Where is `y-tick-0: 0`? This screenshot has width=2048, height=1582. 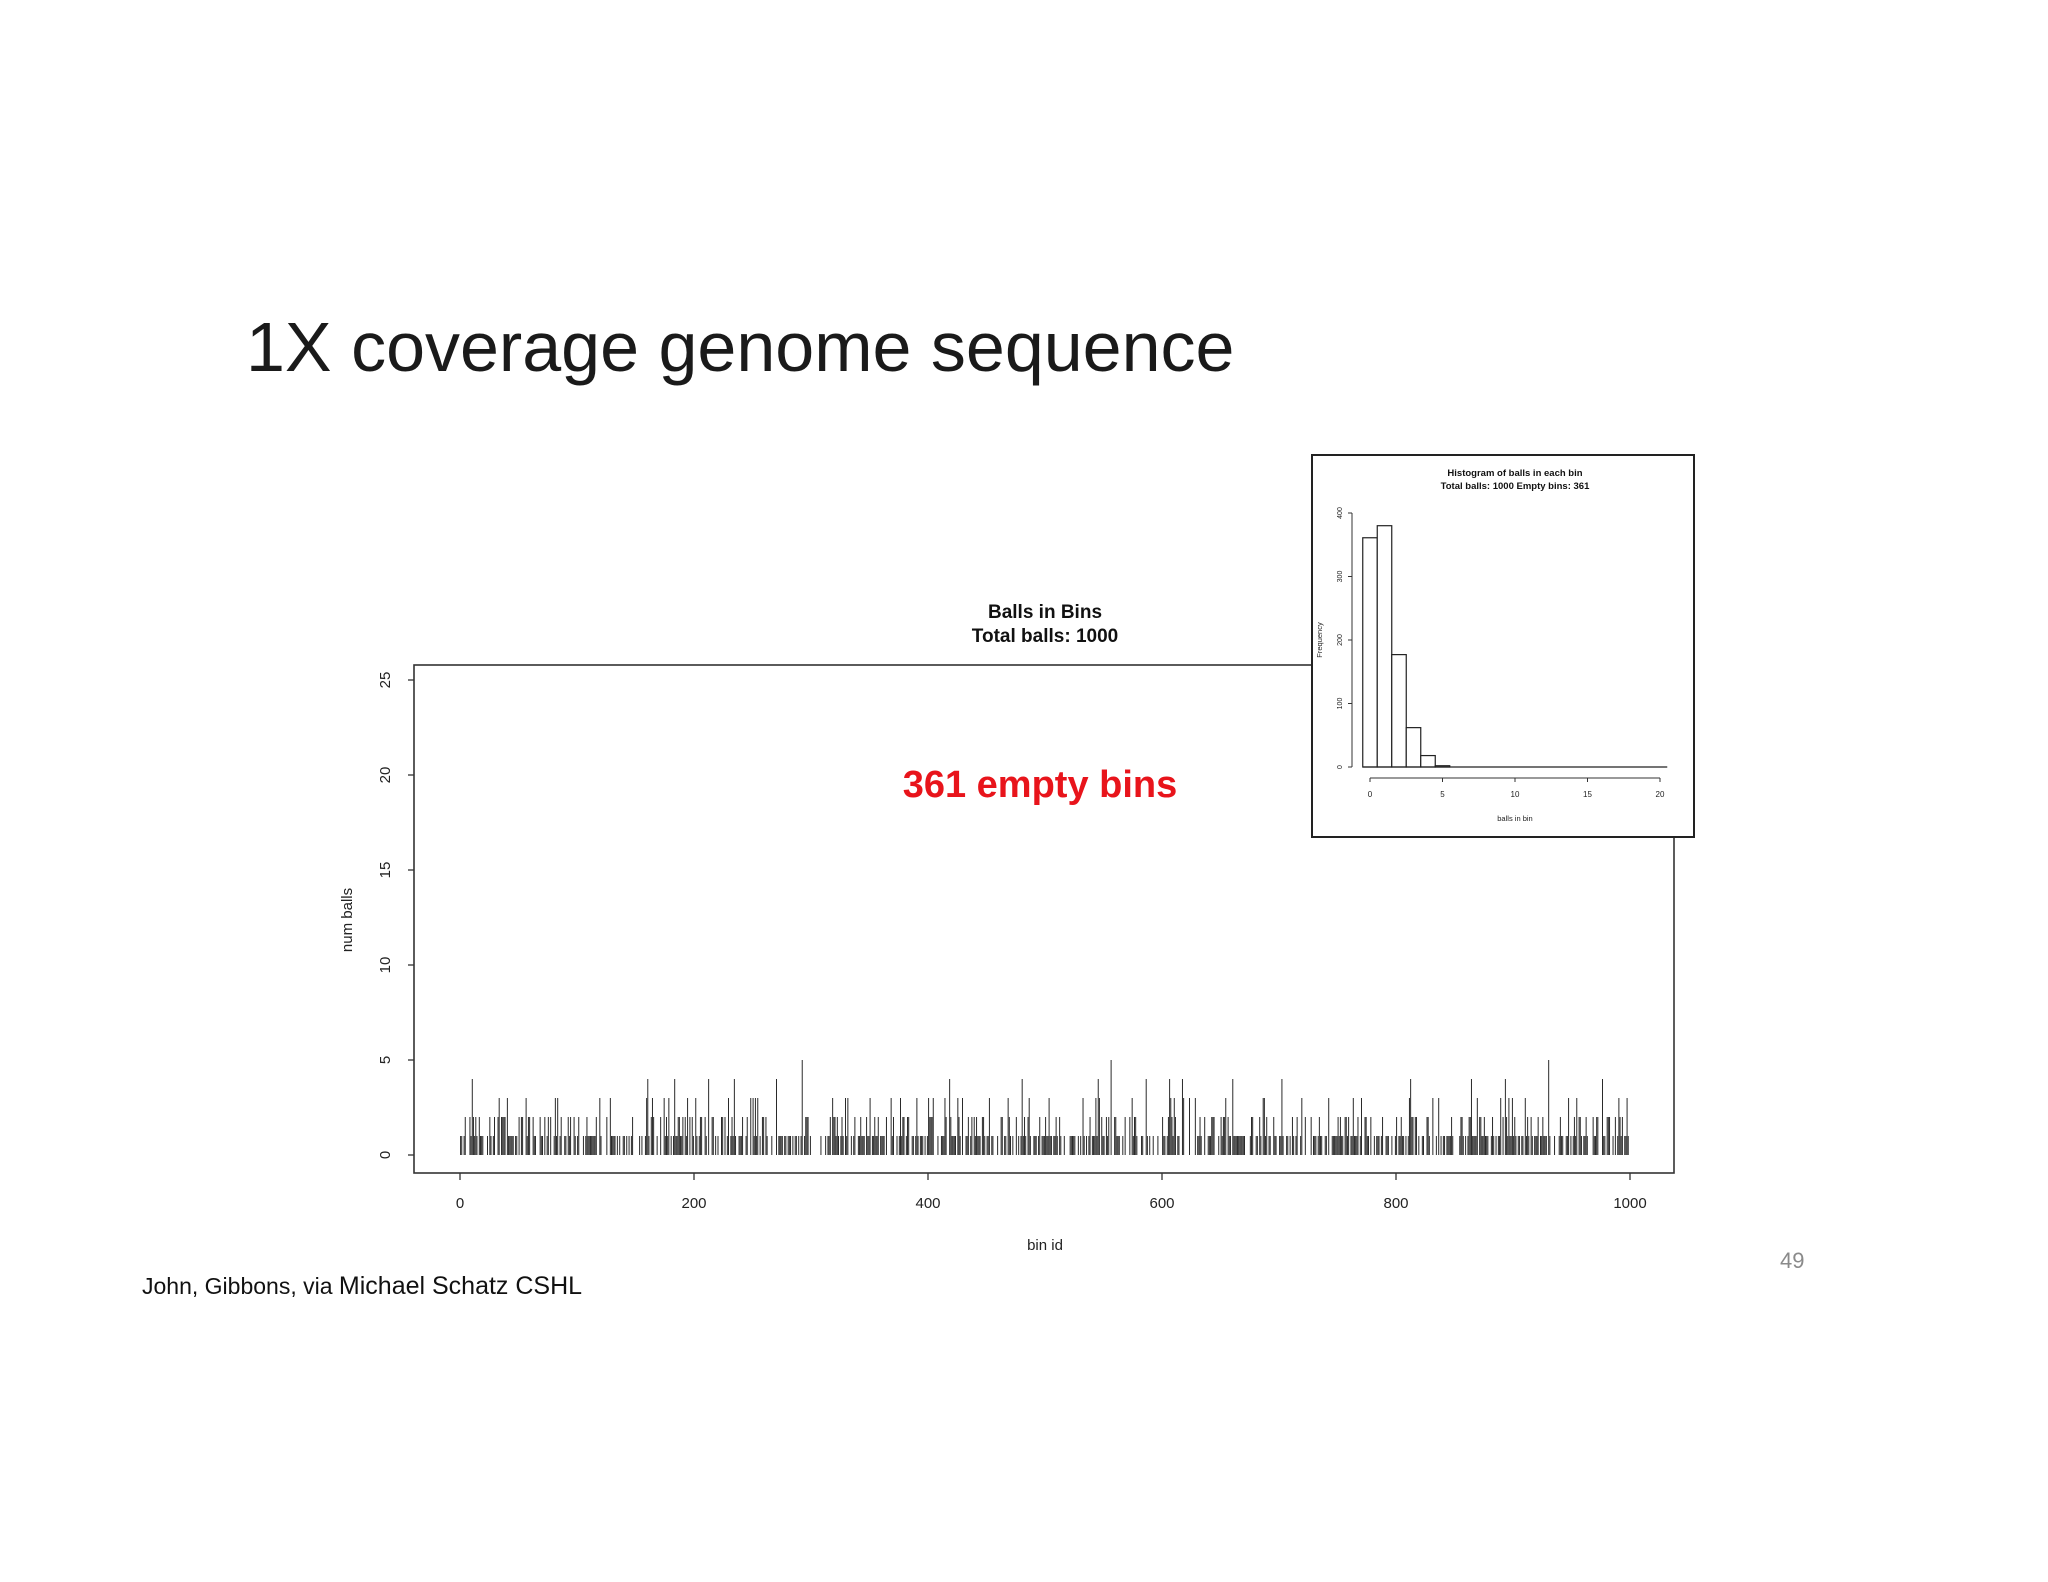
y-tick-0: 0 is located at coordinates (395, 1155).